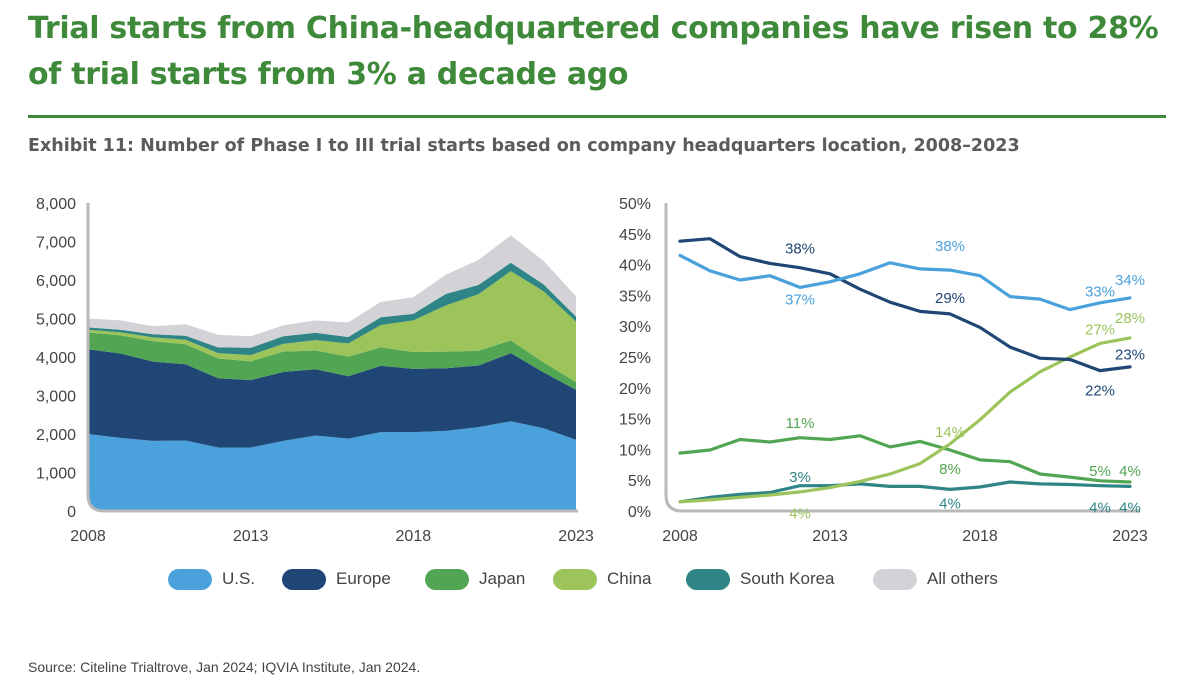  Describe the element at coordinates (363, 578) in the screenshot. I see `legend-label-europe: Europe` at that location.